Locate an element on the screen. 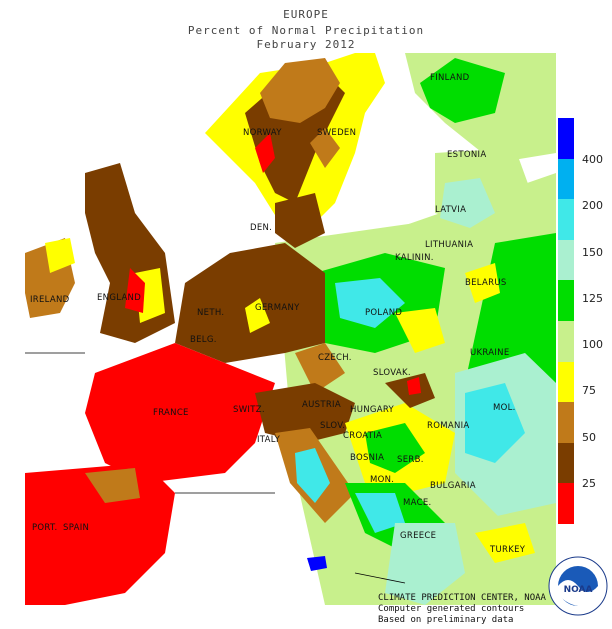  label-slovenia: SLOV. is located at coordinates (333, 426).